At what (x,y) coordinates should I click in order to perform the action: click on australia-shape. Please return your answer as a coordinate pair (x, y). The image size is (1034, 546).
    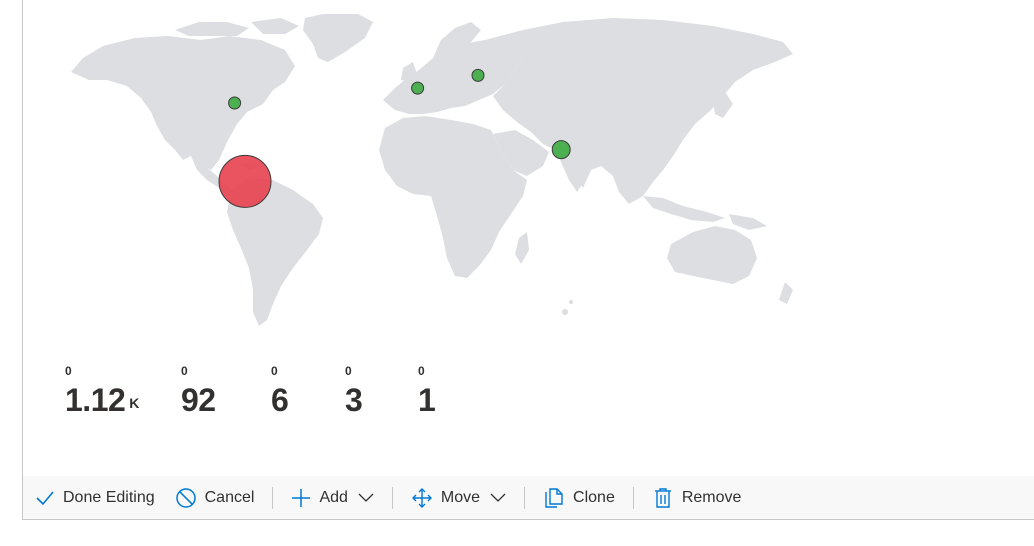
    Looking at the image, I should click on (712, 255).